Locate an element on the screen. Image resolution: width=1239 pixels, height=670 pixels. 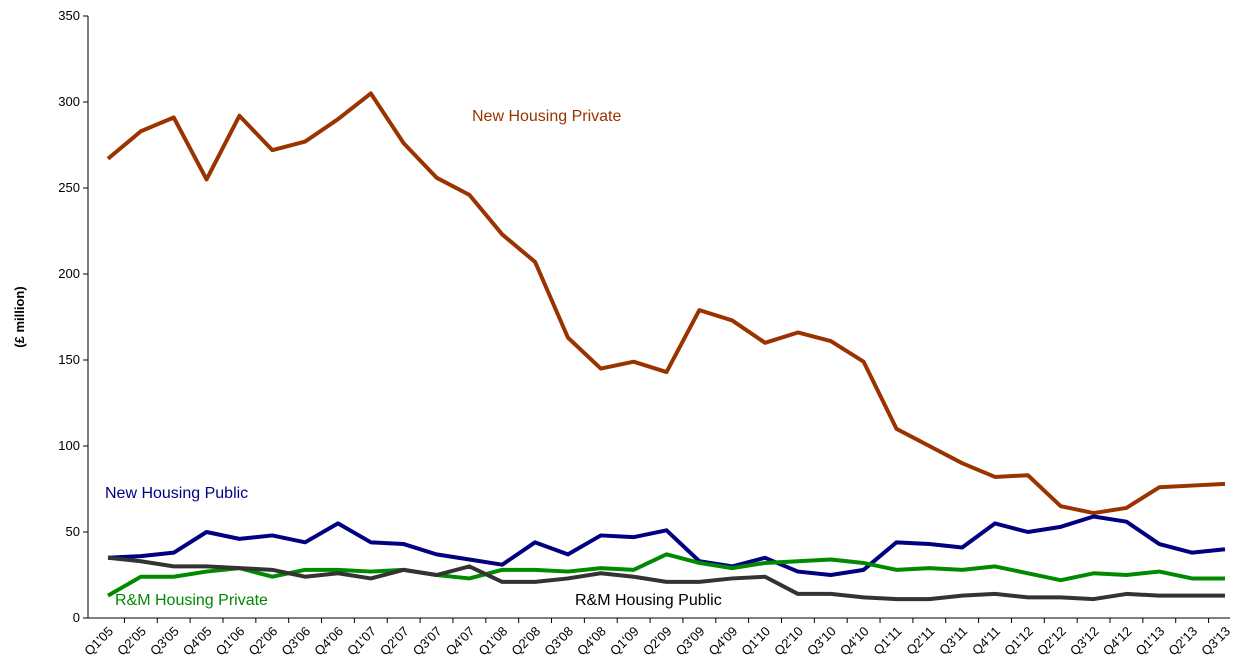
x-tick-label: Q2'10 is located at coordinates (788, 641).